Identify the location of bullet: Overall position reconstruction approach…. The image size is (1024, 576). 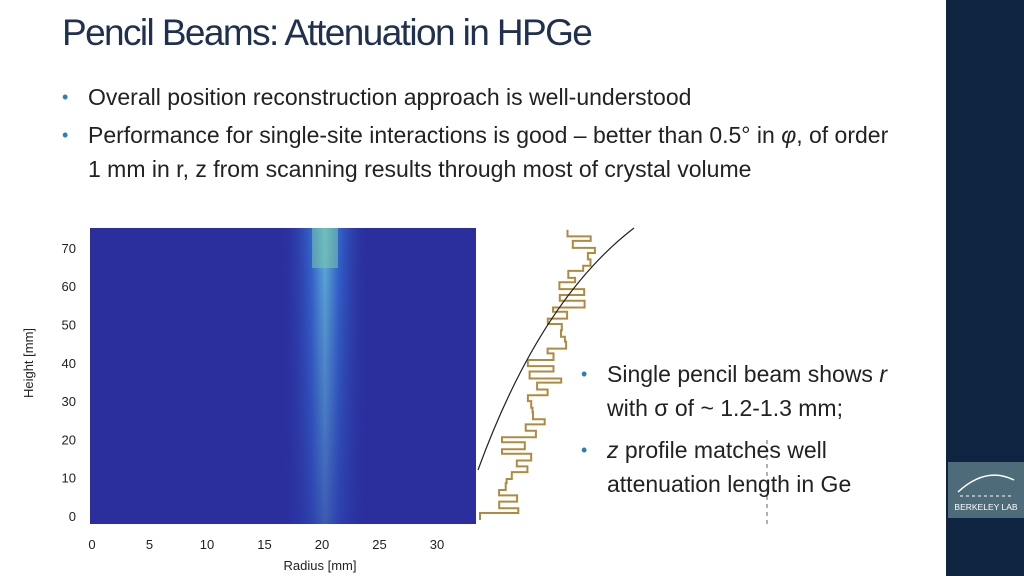
(482, 97).